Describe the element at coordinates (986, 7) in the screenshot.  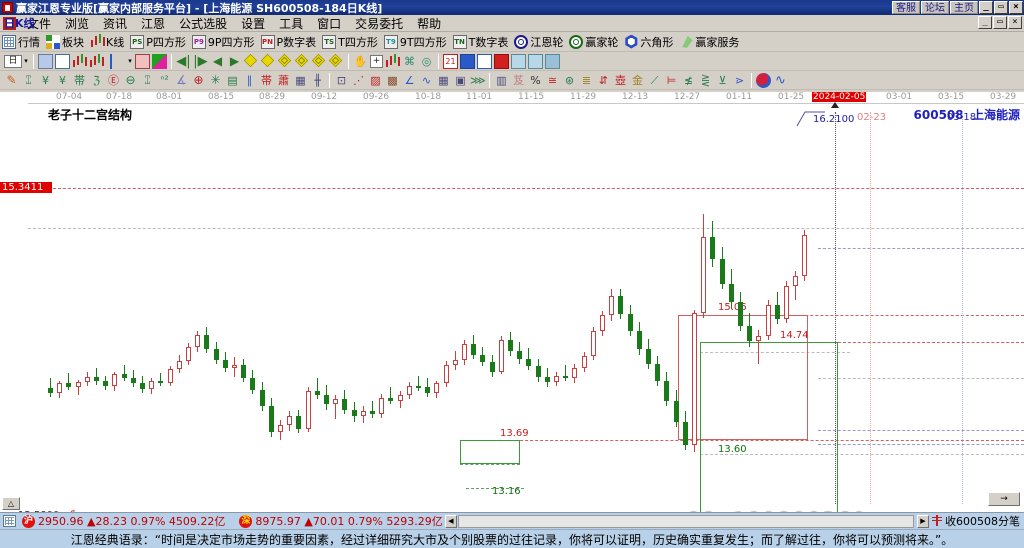
I see `minimize-button: _` at that location.